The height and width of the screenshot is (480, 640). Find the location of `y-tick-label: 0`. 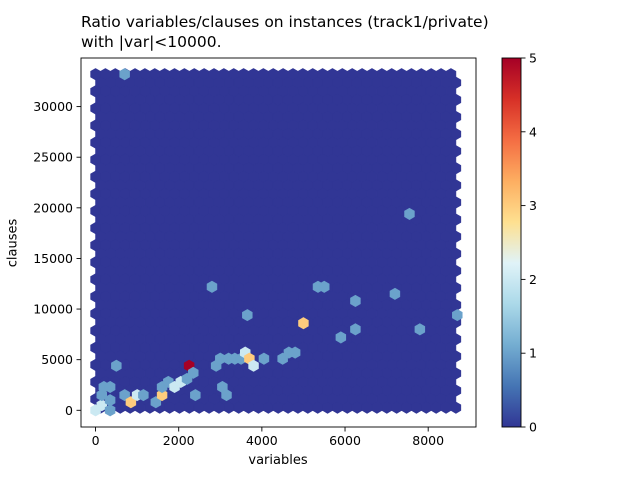

y-tick-label: 0 is located at coordinates (69, 410).